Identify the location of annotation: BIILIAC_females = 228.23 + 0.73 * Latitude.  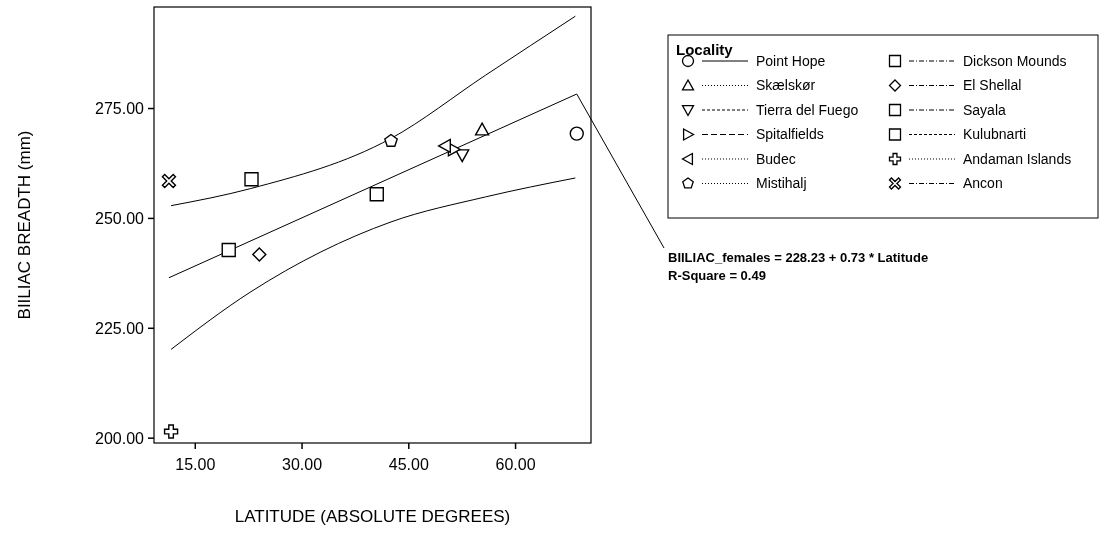
(798, 257).